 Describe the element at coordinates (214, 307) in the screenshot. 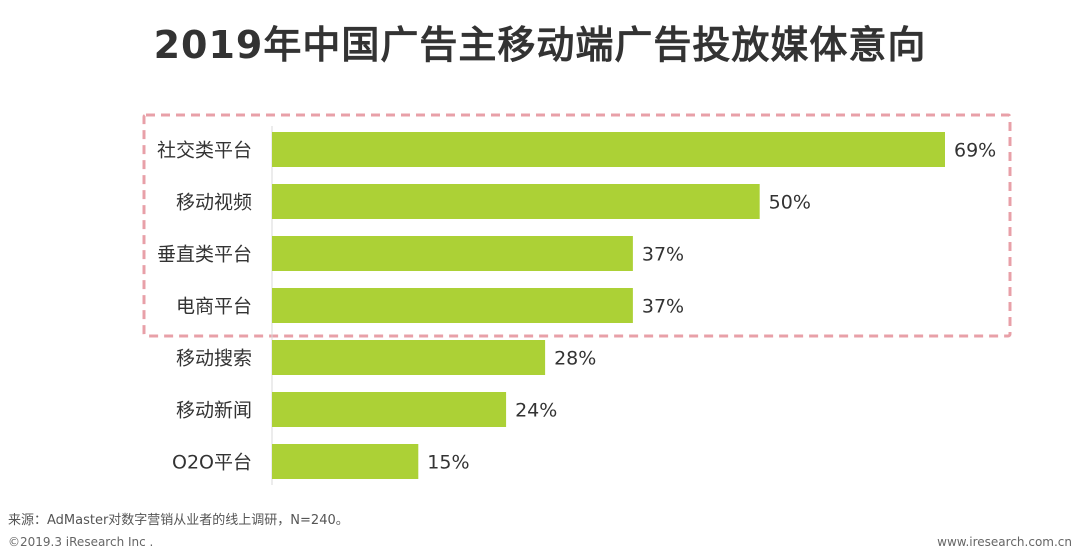

I see `category-label: 电商平台` at that location.